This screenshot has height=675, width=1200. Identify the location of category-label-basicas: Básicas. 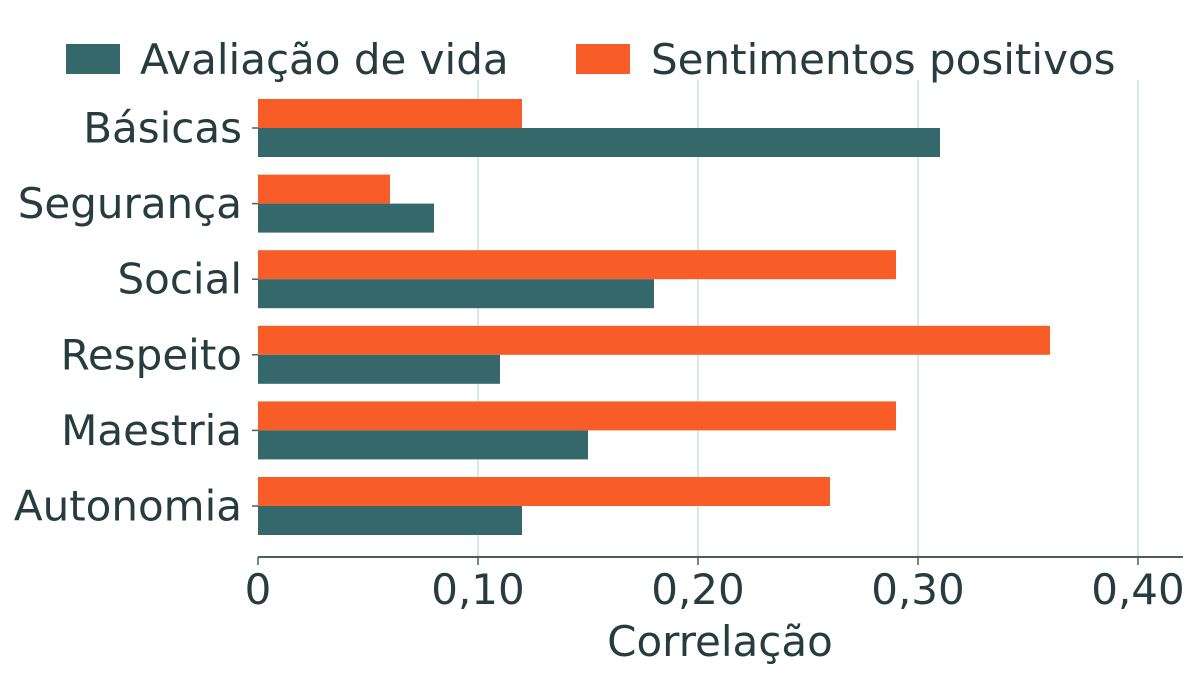
(162, 128).